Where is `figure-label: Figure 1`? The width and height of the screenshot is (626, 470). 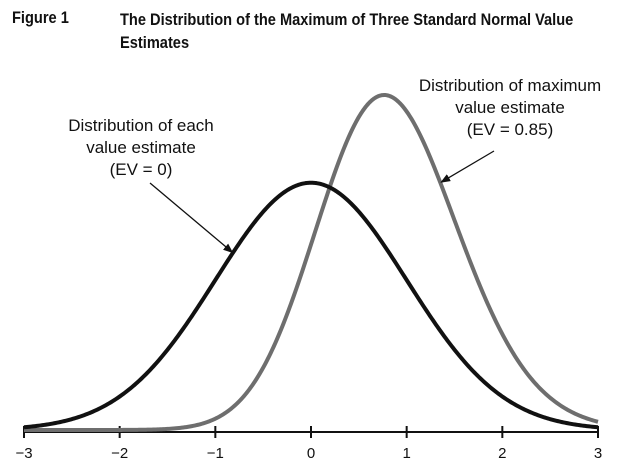
figure-label: Figure 1 is located at coordinates (40, 17).